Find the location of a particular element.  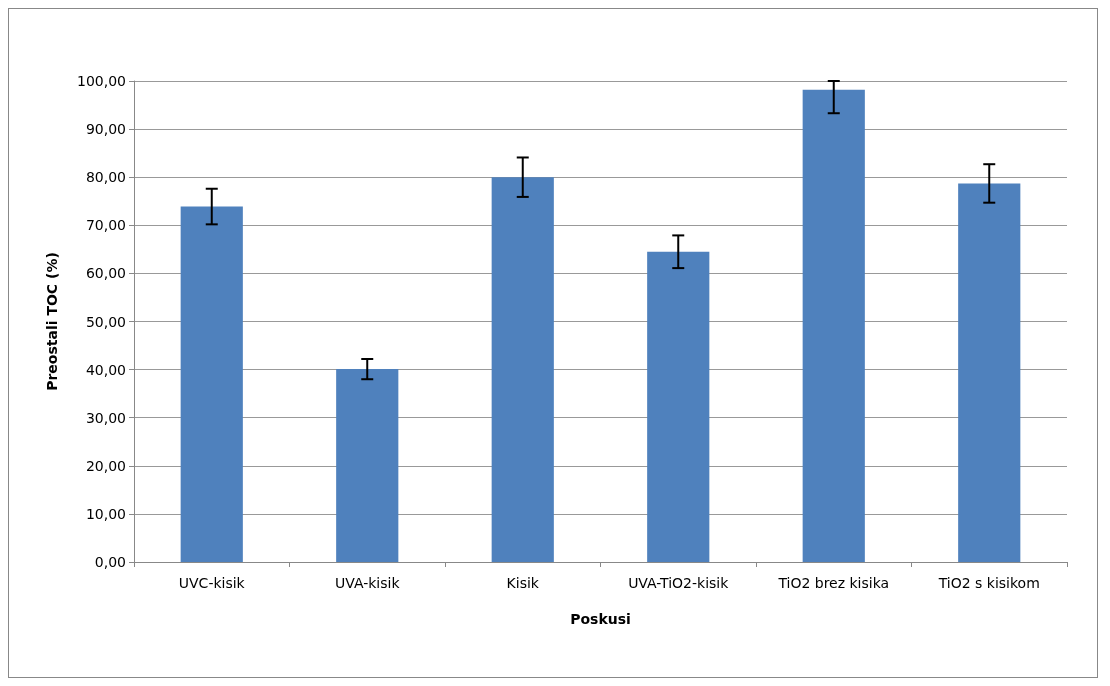

y-tick-label: 70,00 is located at coordinates (105, 225).